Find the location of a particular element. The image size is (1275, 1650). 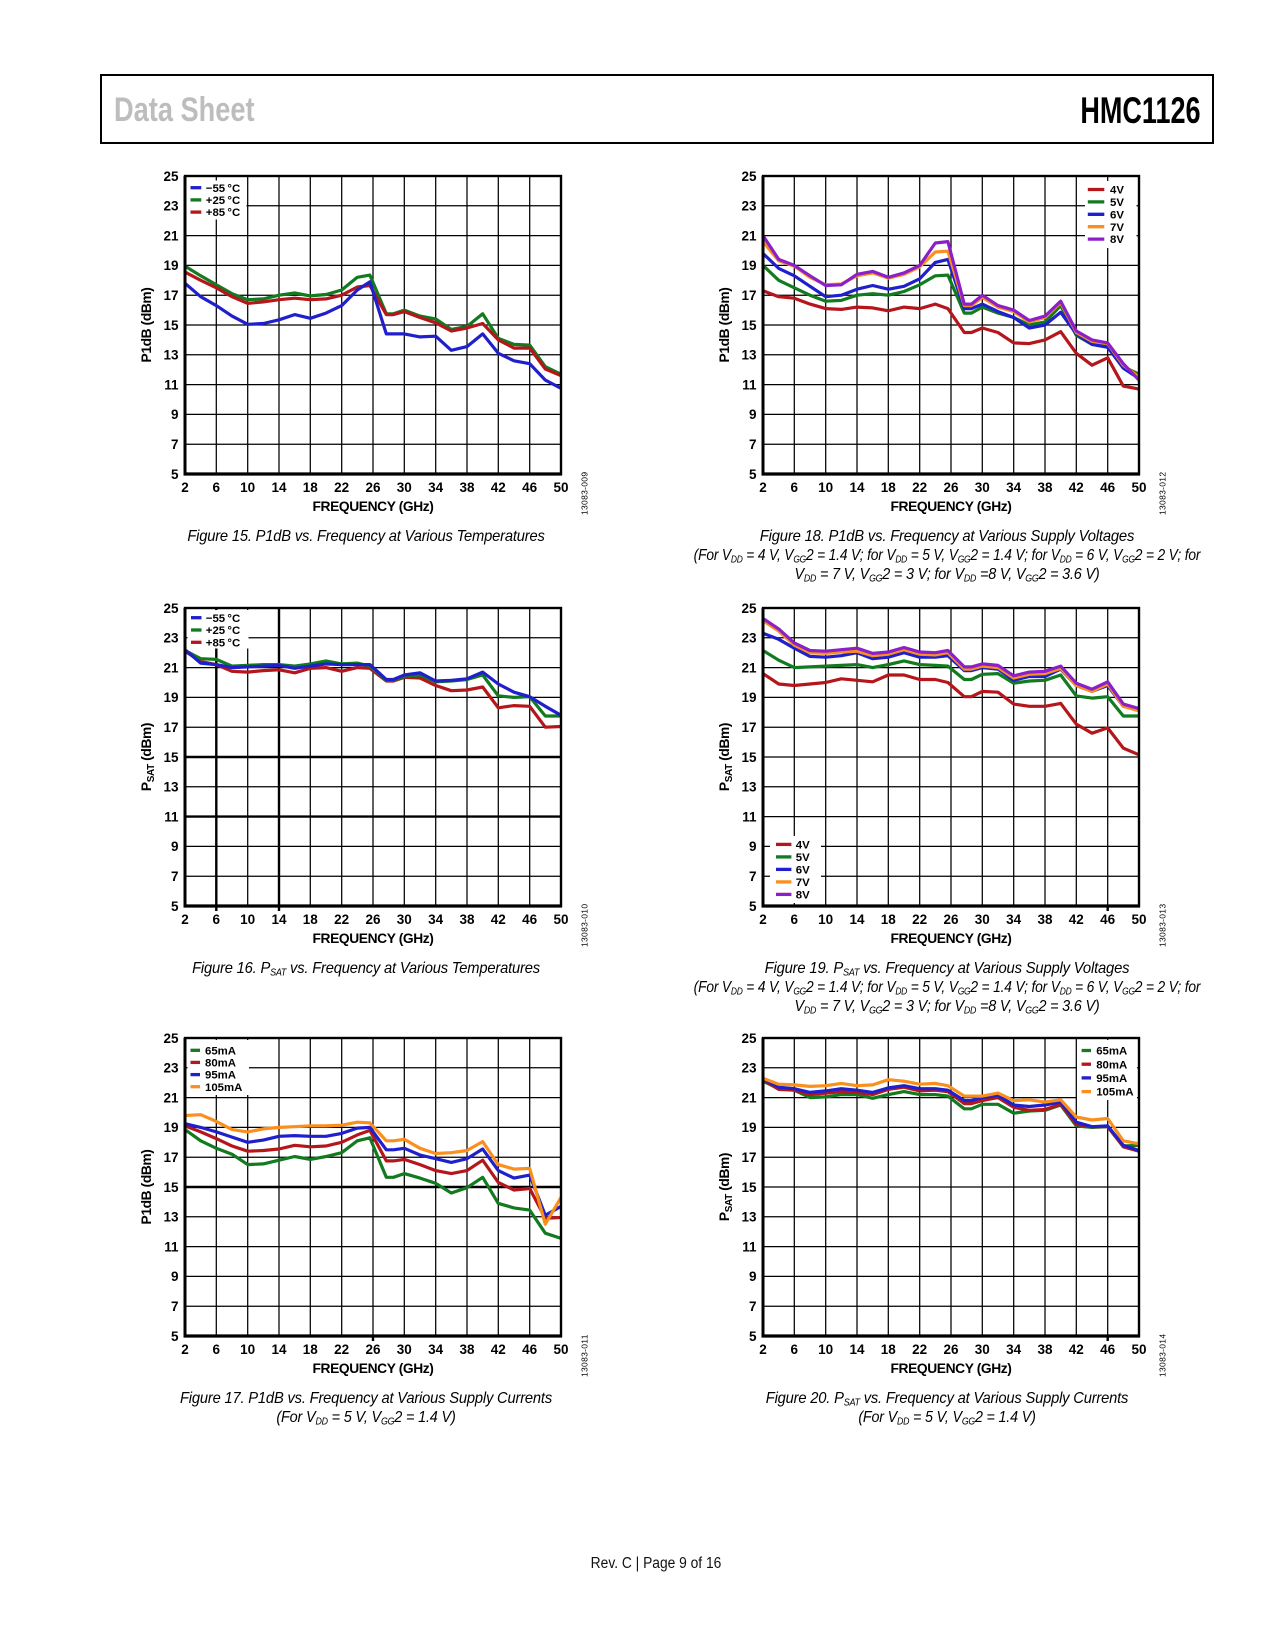

svg-text: −55 °C is located at coordinates (222, 619).